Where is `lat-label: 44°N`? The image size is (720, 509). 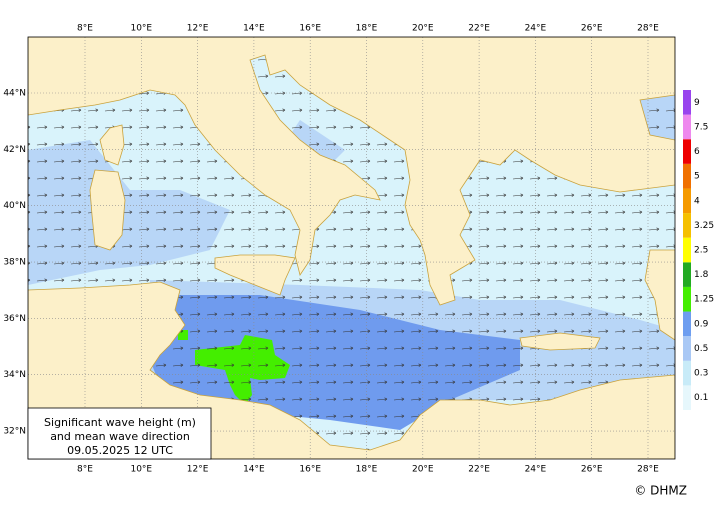
lat-label: 44°N is located at coordinates (14, 94).